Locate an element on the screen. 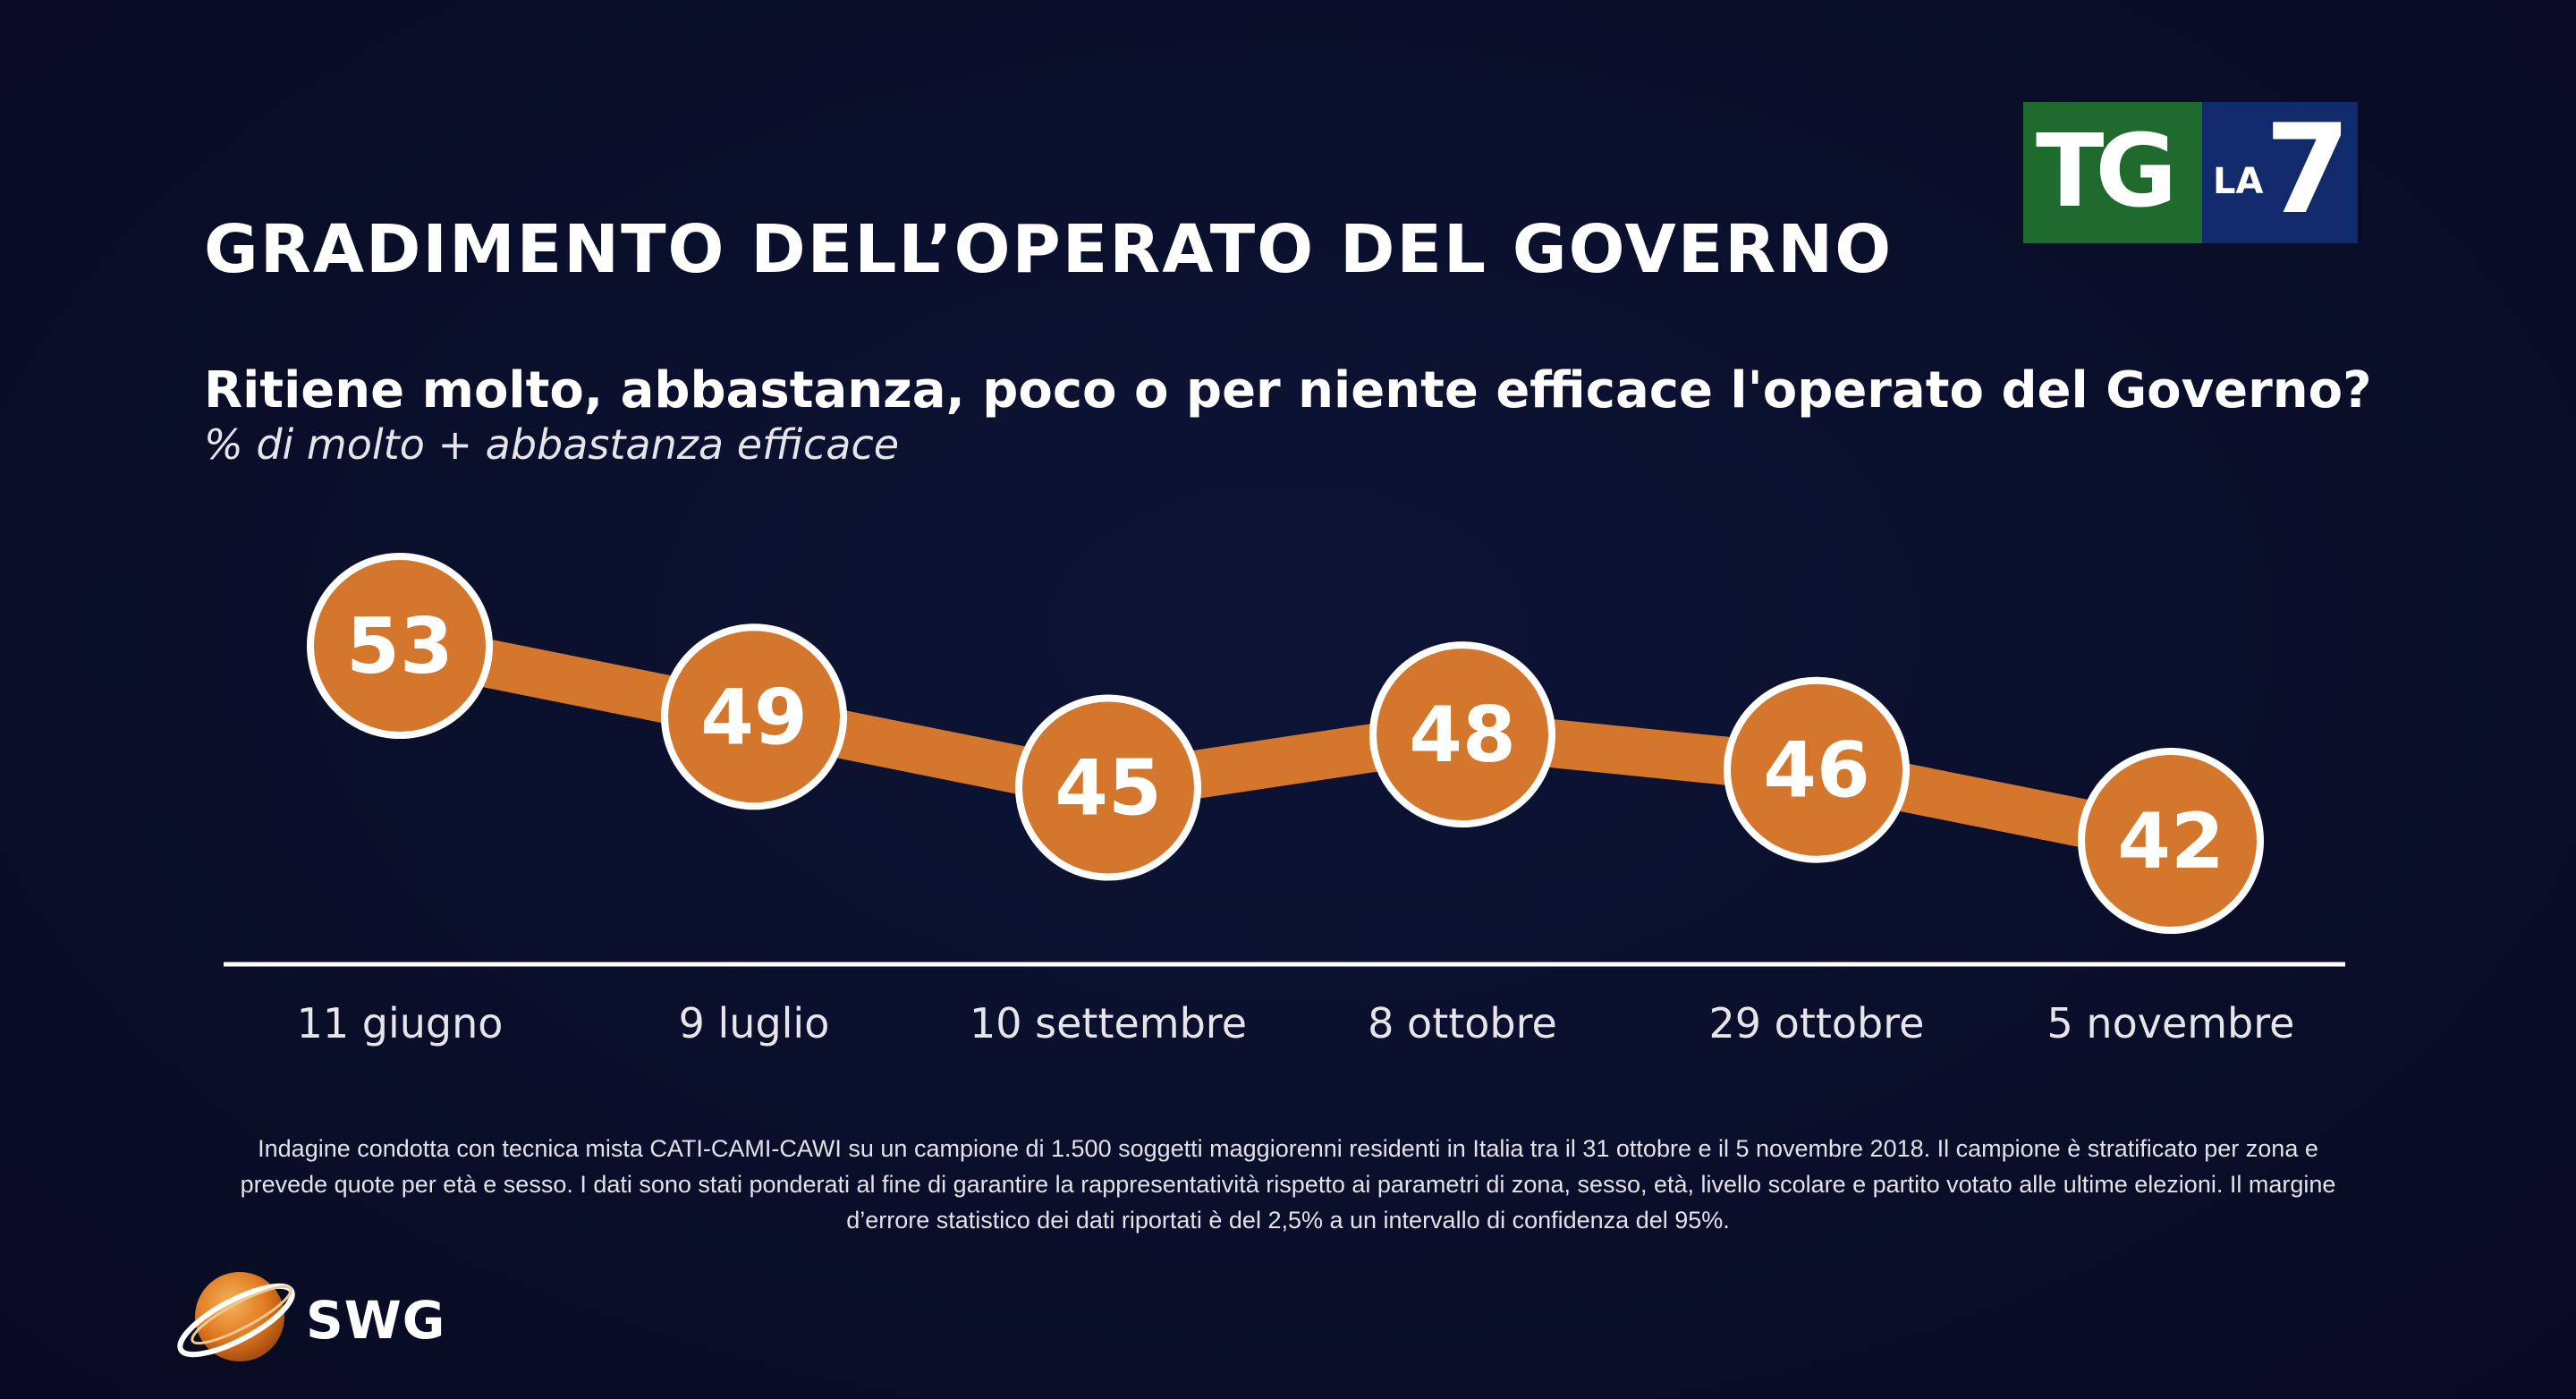 The height and width of the screenshot is (1399, 2576). x-tick-label: 9 luglio is located at coordinates (754, 1023).